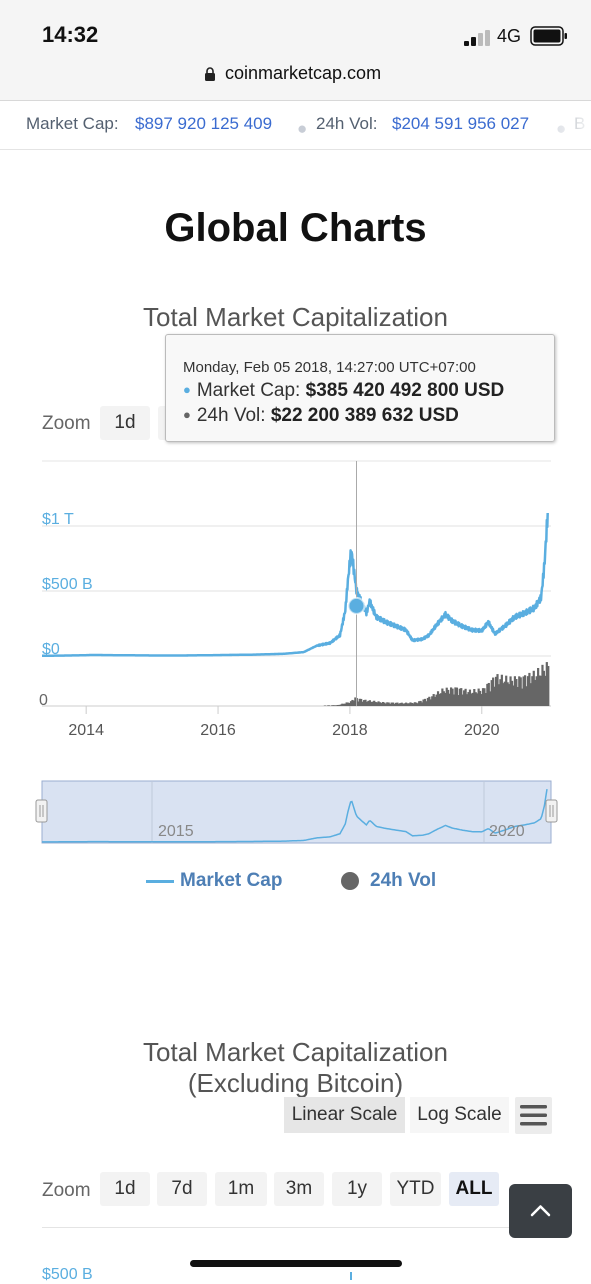  I want to click on chart2-ytick: $500 B, so click(67, 1274).